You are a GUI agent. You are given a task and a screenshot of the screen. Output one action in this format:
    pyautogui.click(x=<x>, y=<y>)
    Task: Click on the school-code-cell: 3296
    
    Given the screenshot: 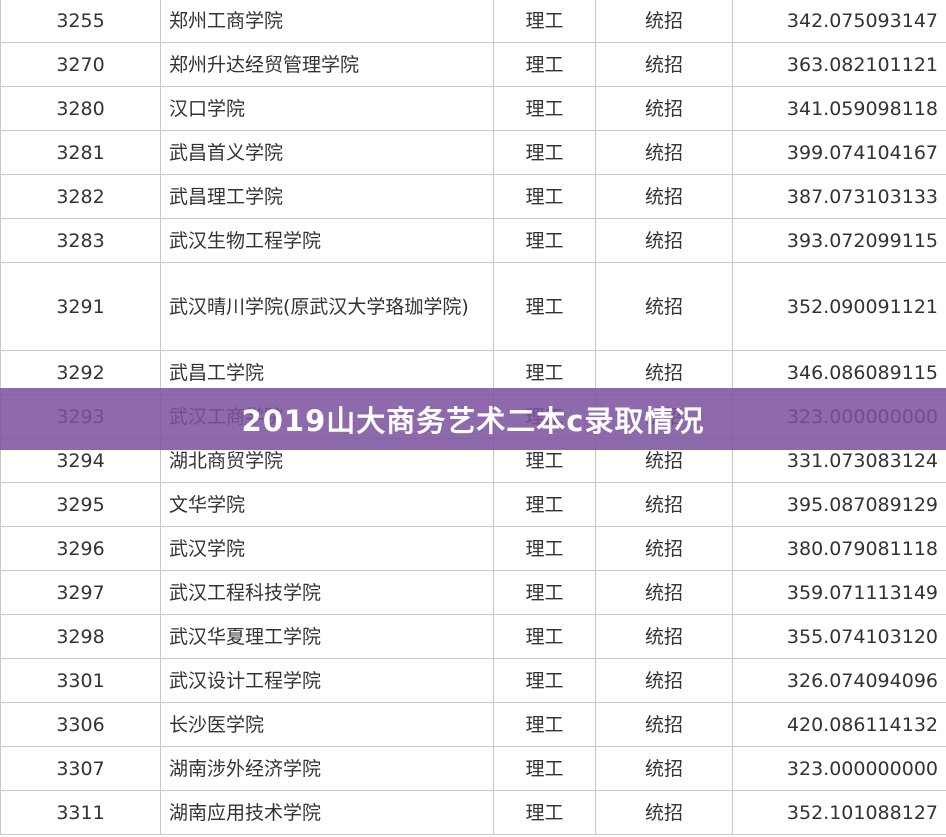 What is the action you would take?
    pyautogui.click(x=80, y=548)
    